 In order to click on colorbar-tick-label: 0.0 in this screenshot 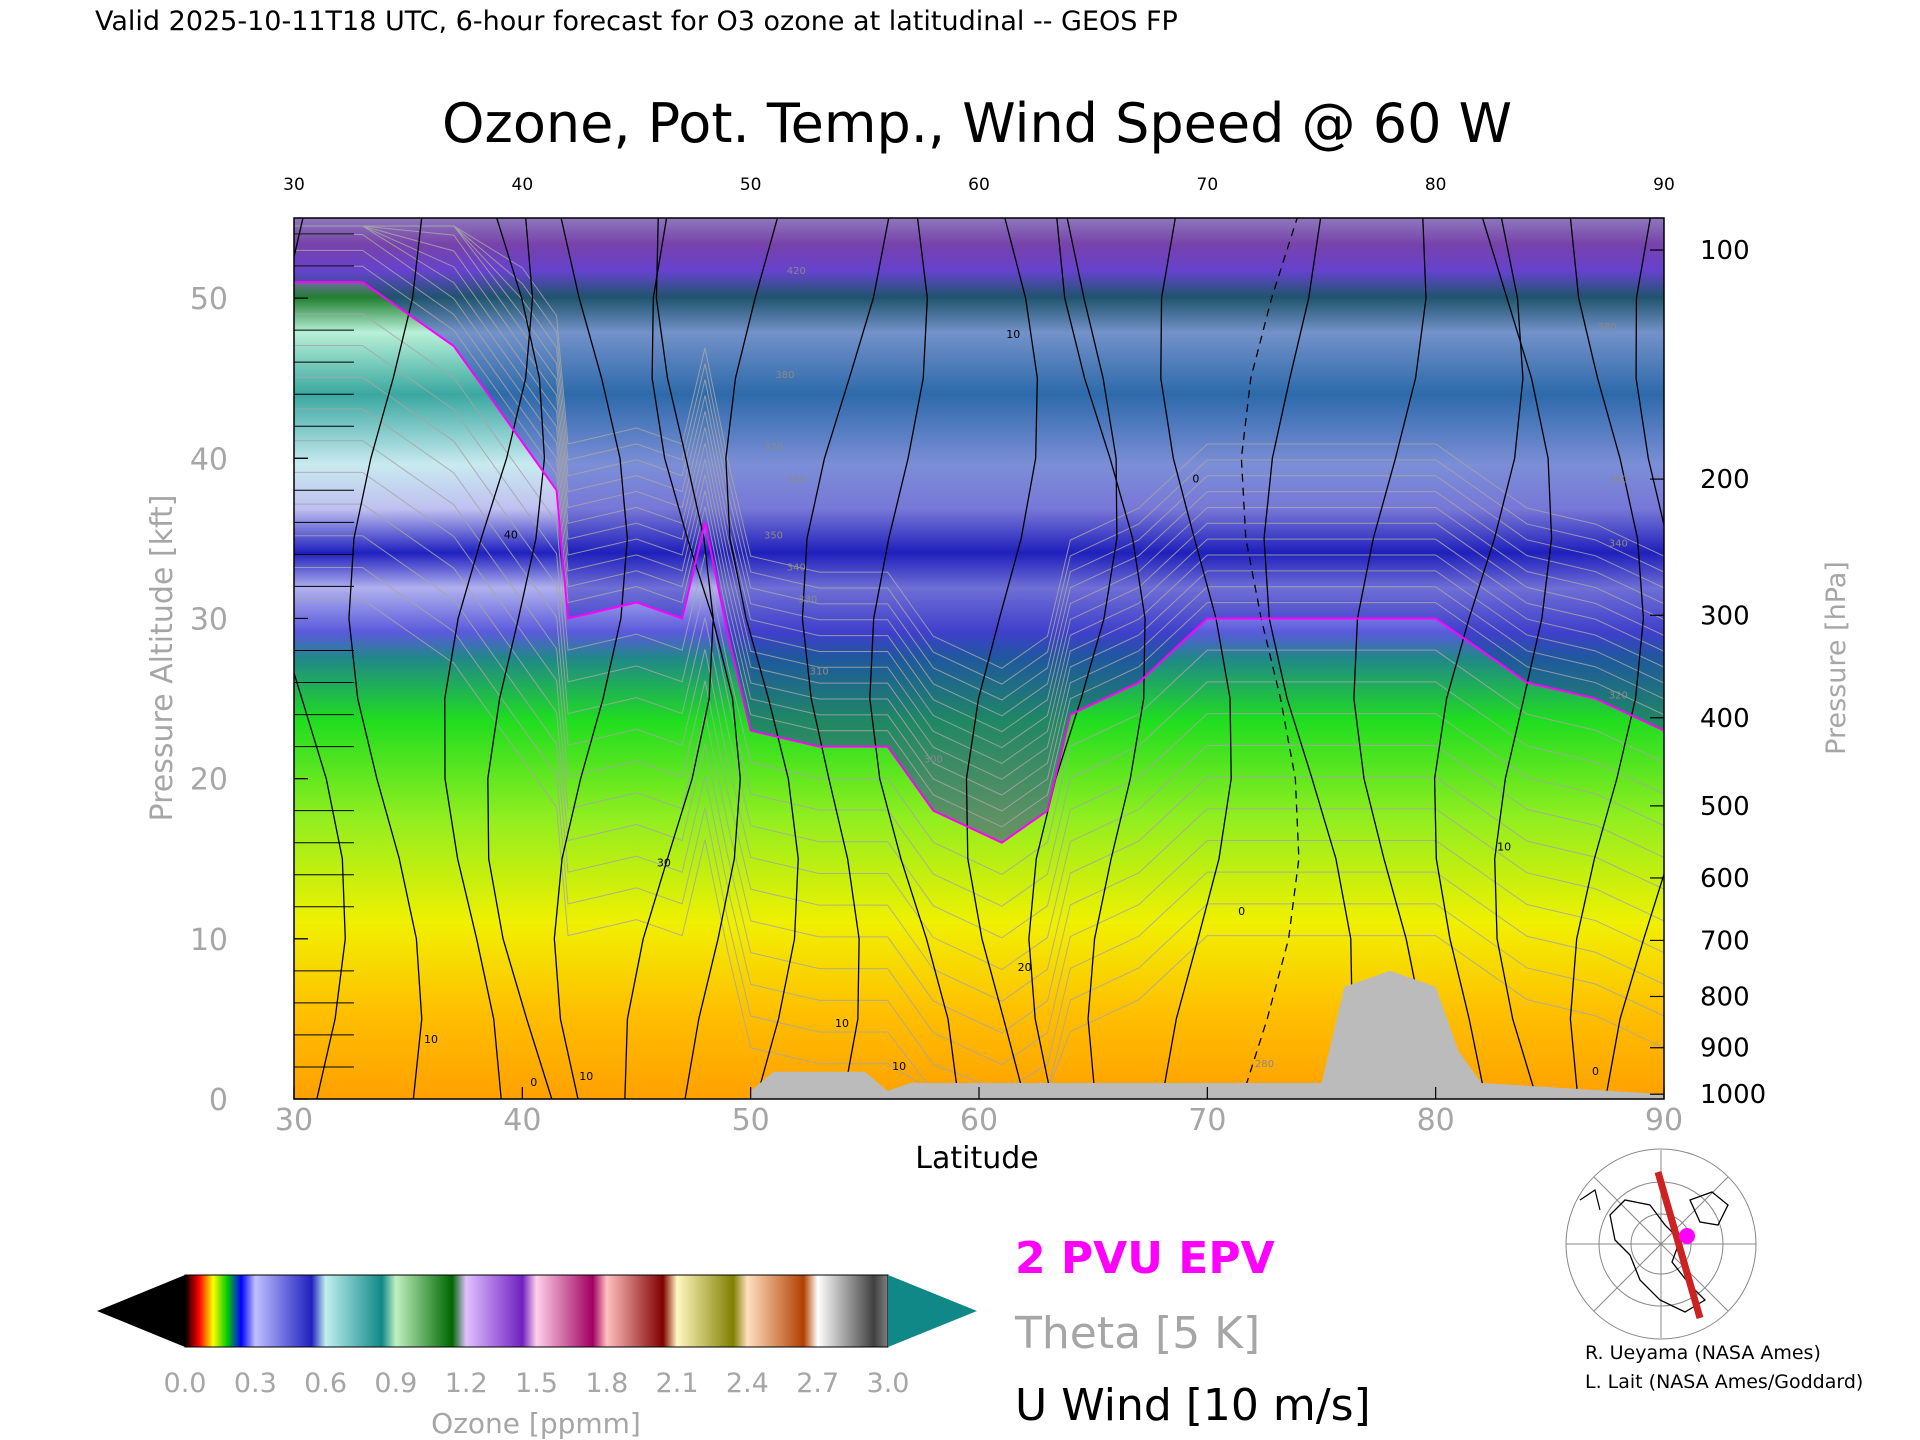, I will do `click(185, 1383)`.